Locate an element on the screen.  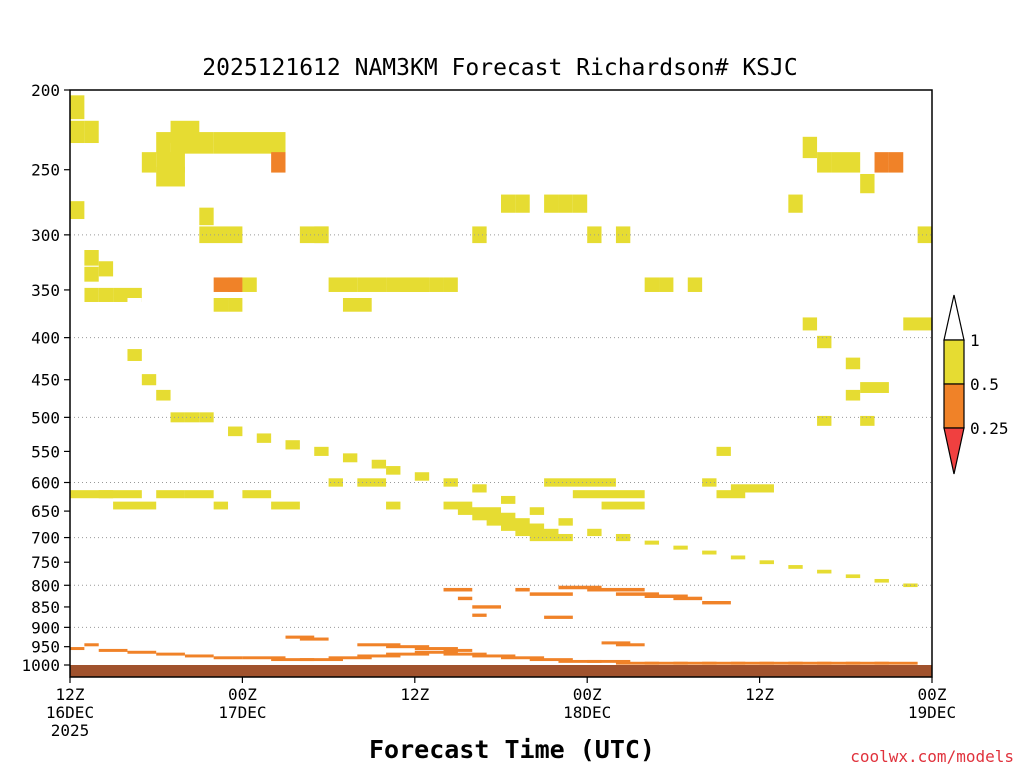
y-tick-label: 250 is located at coordinates (45, 170).